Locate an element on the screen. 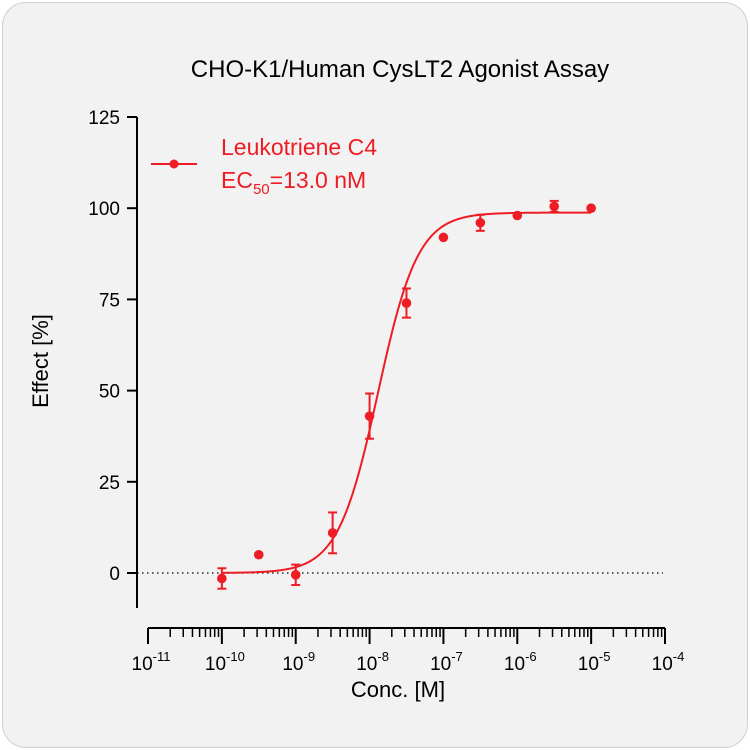 The height and width of the screenshot is (750, 750). y-tick-label: 75 is located at coordinates (109, 300).